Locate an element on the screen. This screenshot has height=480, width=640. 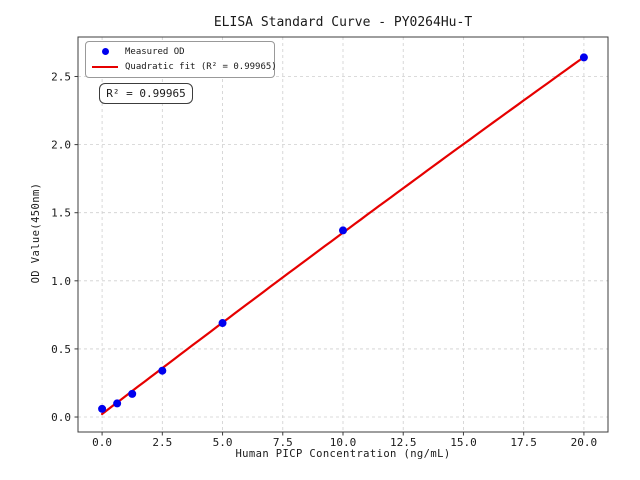
x-tick-label: 5.0 is located at coordinates (223, 442).